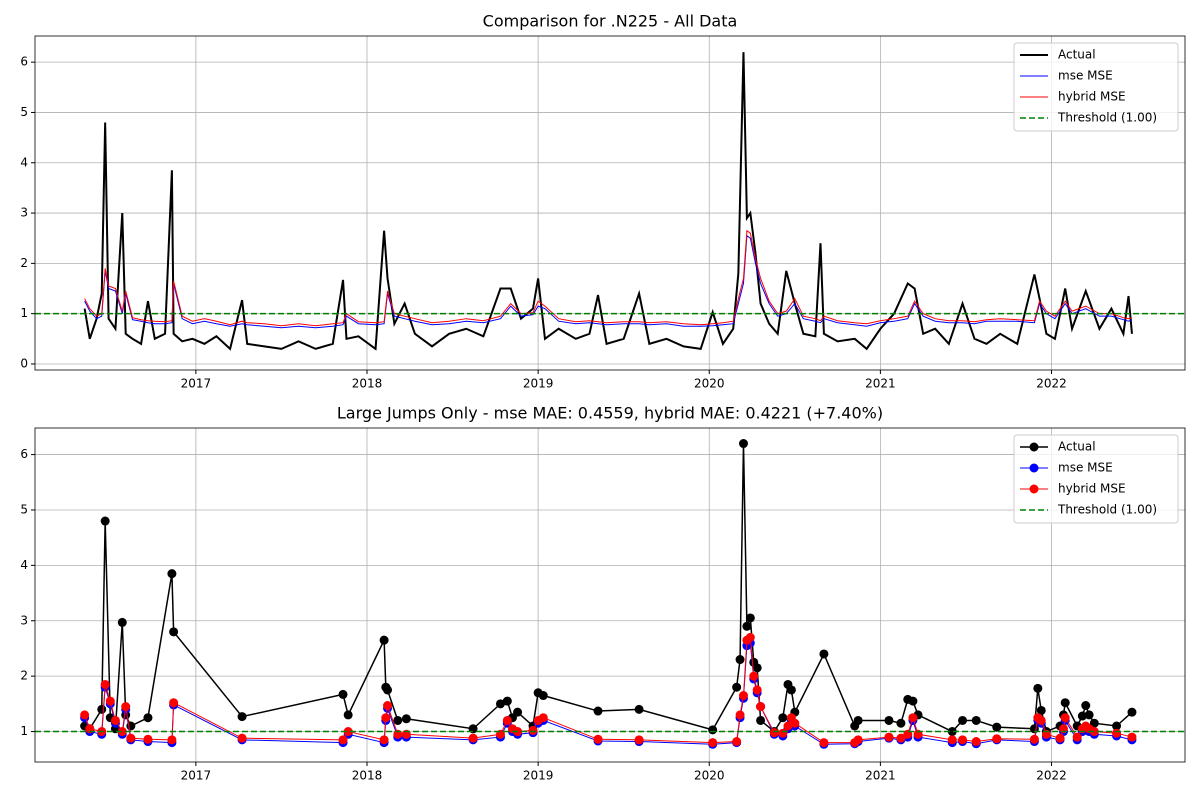 Image resolution: width=1200 pixels, height=800 pixels. What do you see at coordinates (610, 21) in the screenshot?
I see `chart-title: Comparison for .N225 - All Data` at bounding box center [610, 21].